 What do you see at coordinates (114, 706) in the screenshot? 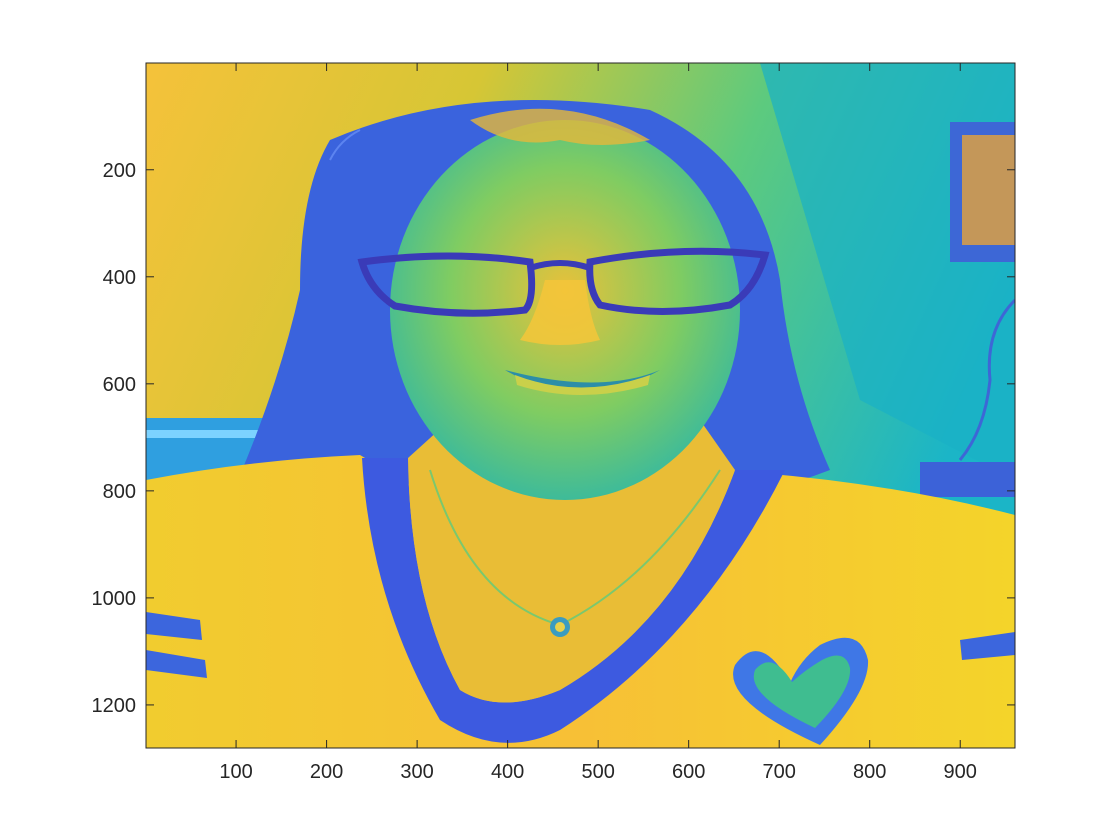
I see `y-tick-label: 1200` at bounding box center [114, 706].